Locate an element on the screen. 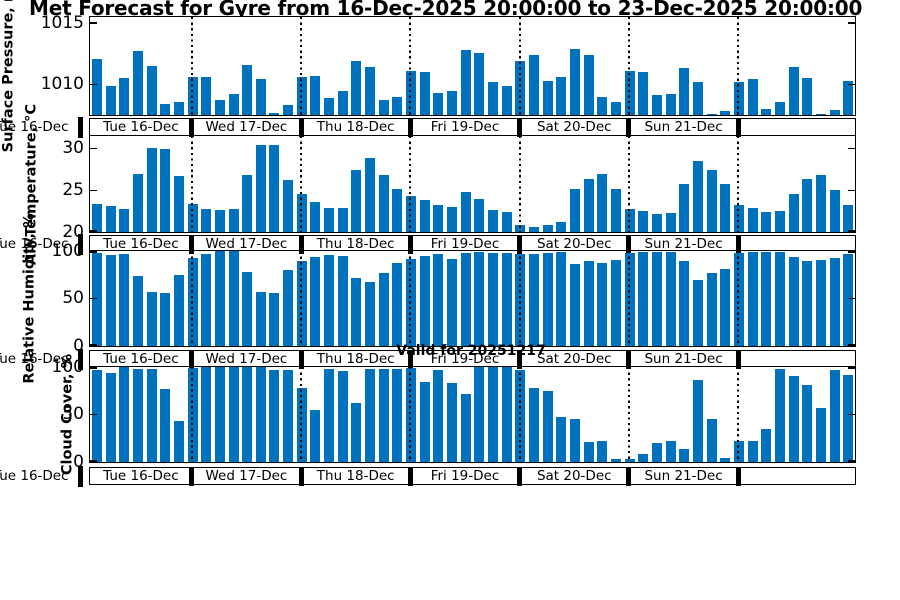  band-edge-tick is located at coordinates (80, 127).